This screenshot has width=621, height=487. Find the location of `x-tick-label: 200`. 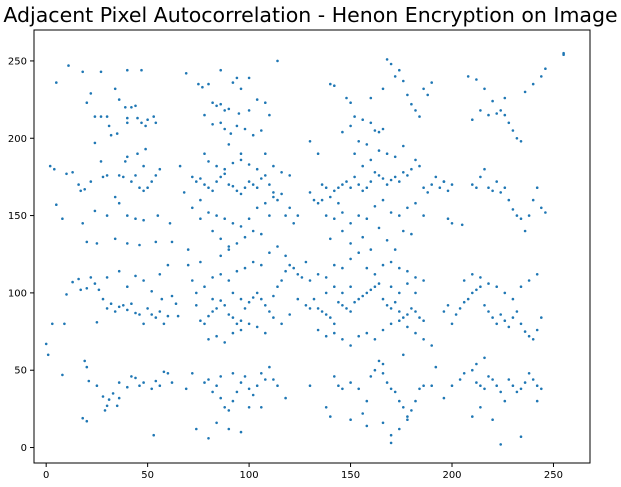

x-tick-label: 200 is located at coordinates (451, 475).